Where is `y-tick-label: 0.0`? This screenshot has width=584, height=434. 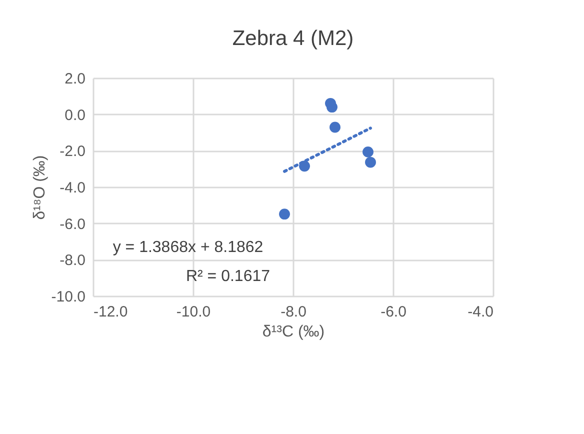 y-tick-label: 0.0 is located at coordinates (75, 115).